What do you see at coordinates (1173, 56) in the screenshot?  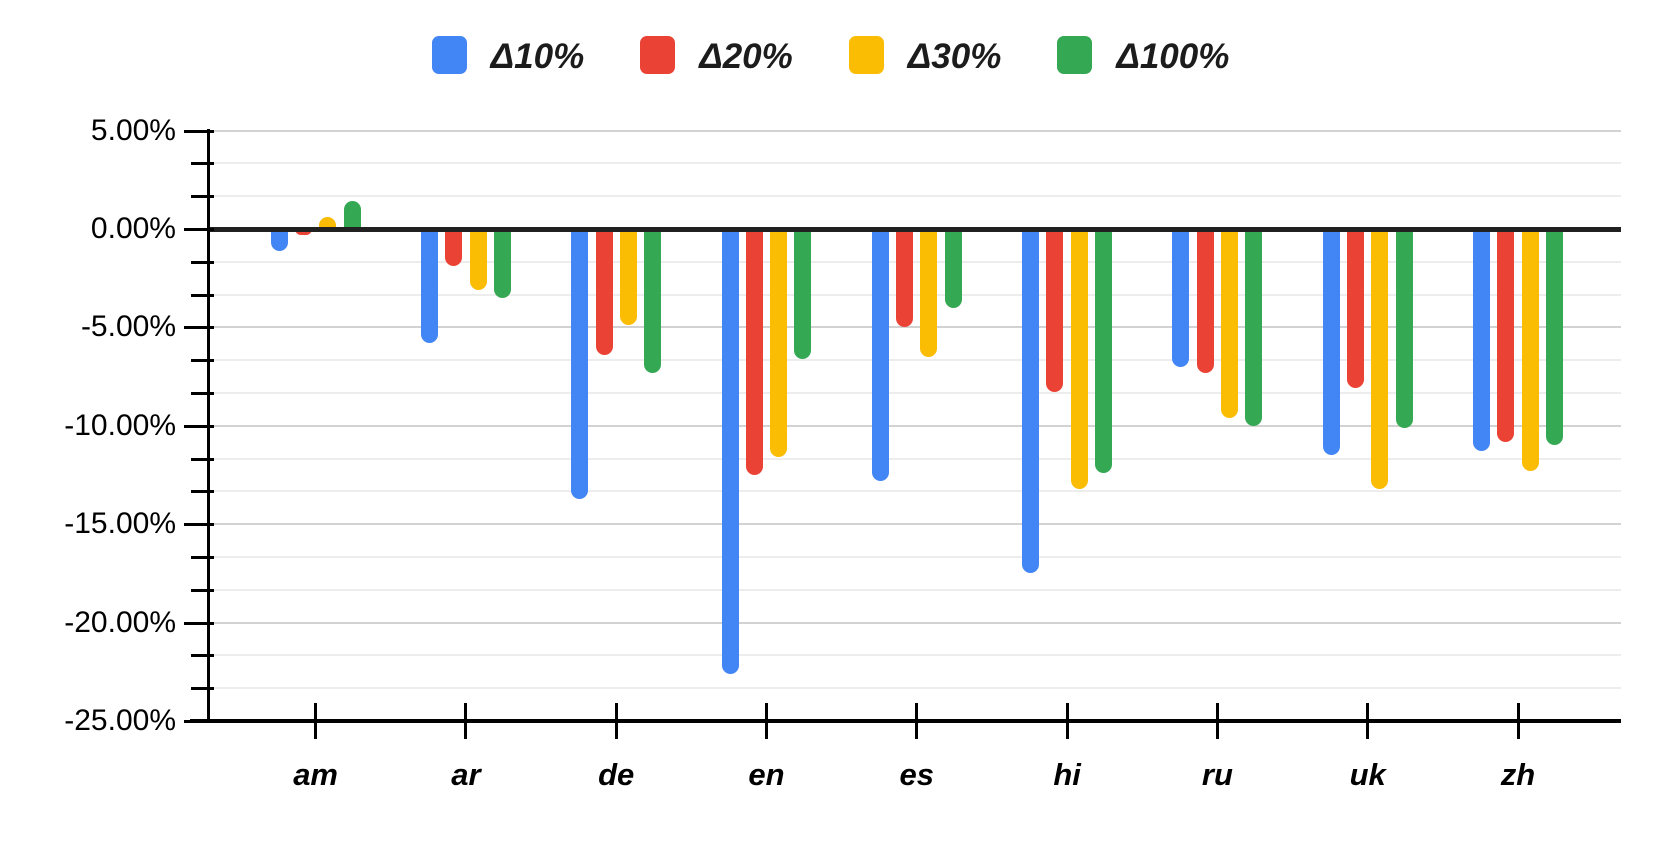 I see `legend-label: Δ100%` at bounding box center [1173, 56].